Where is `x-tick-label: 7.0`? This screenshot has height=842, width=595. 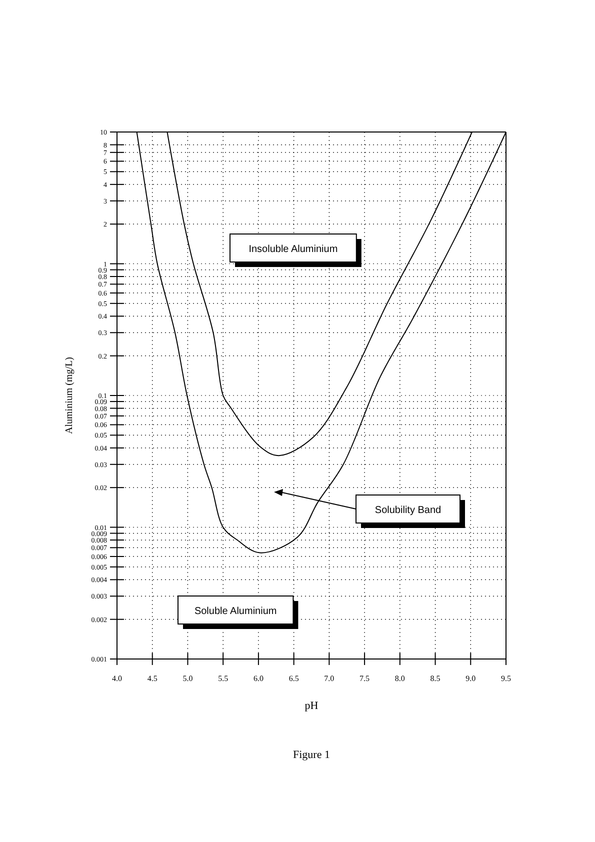
x-tick-label: 7.0 is located at coordinates (329, 678).